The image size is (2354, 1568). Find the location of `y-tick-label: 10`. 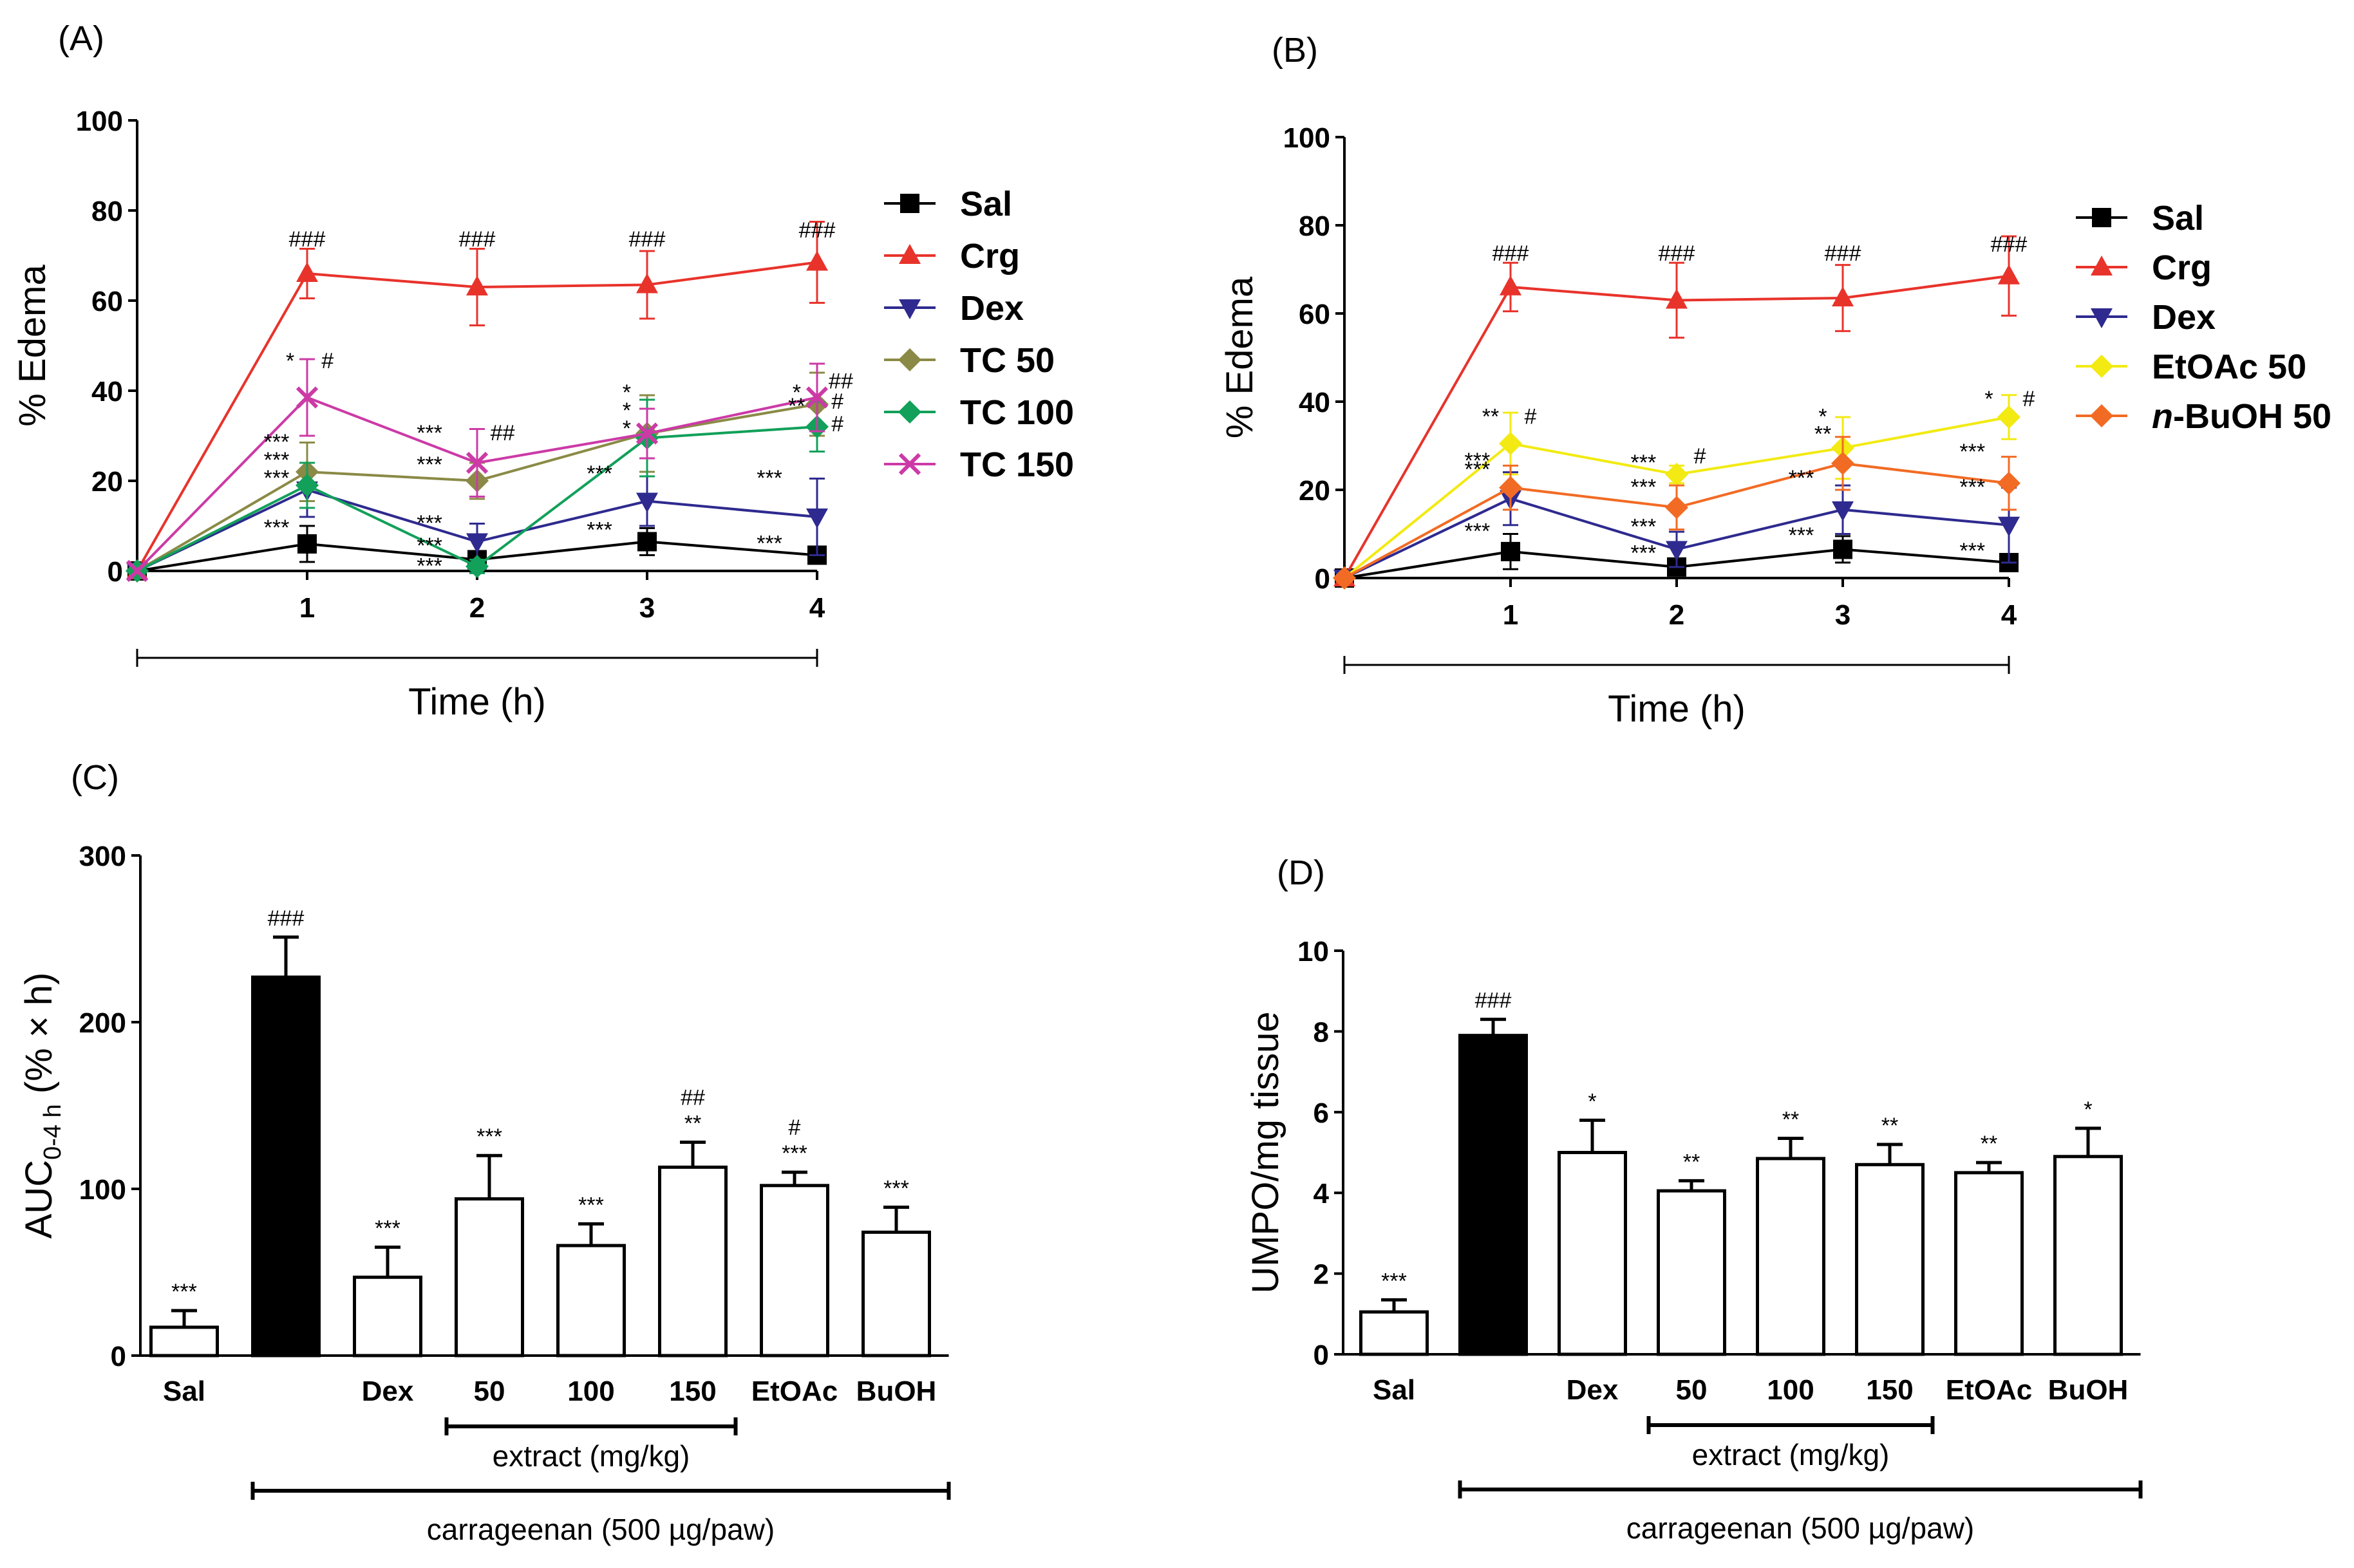

y-tick-label: 10 is located at coordinates (1313, 951).